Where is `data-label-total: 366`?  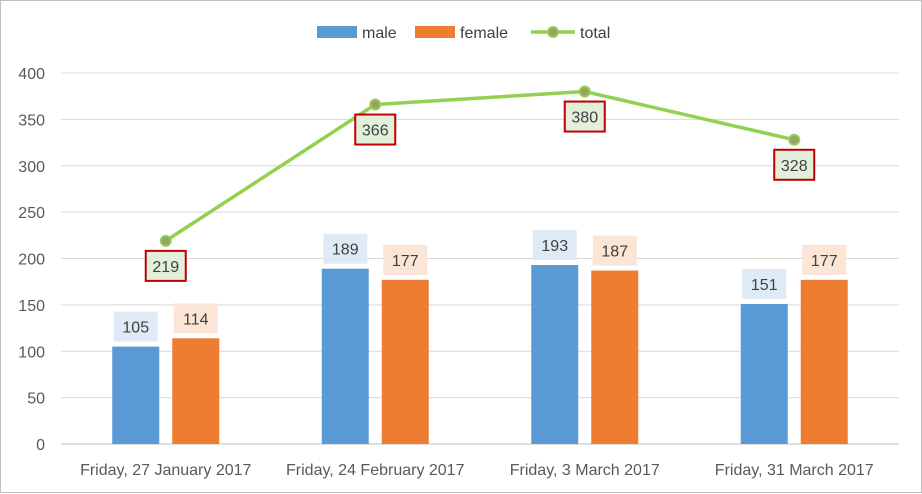 data-label-total: 366 is located at coordinates (375, 131).